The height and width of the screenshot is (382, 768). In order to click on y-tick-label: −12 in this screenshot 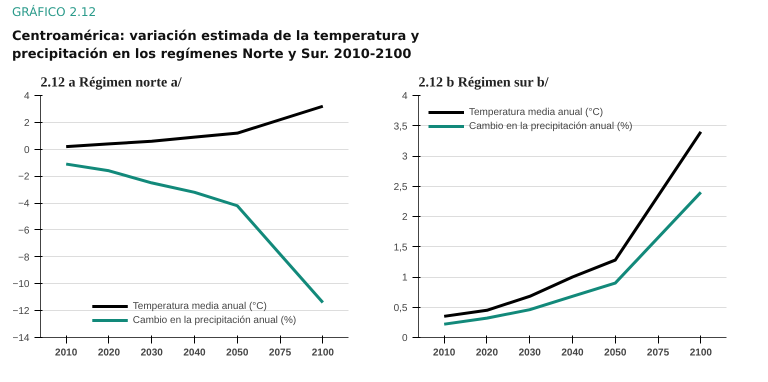, I will do `click(21, 312)`.